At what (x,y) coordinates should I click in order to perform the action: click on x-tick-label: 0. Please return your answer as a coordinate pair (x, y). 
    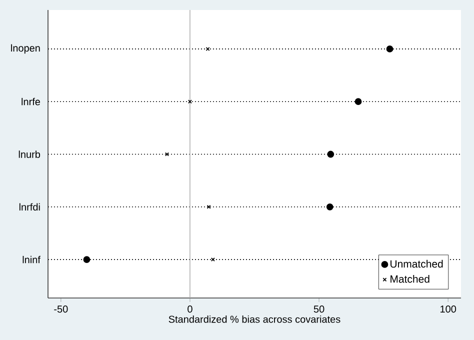
    Looking at the image, I should click on (190, 309).